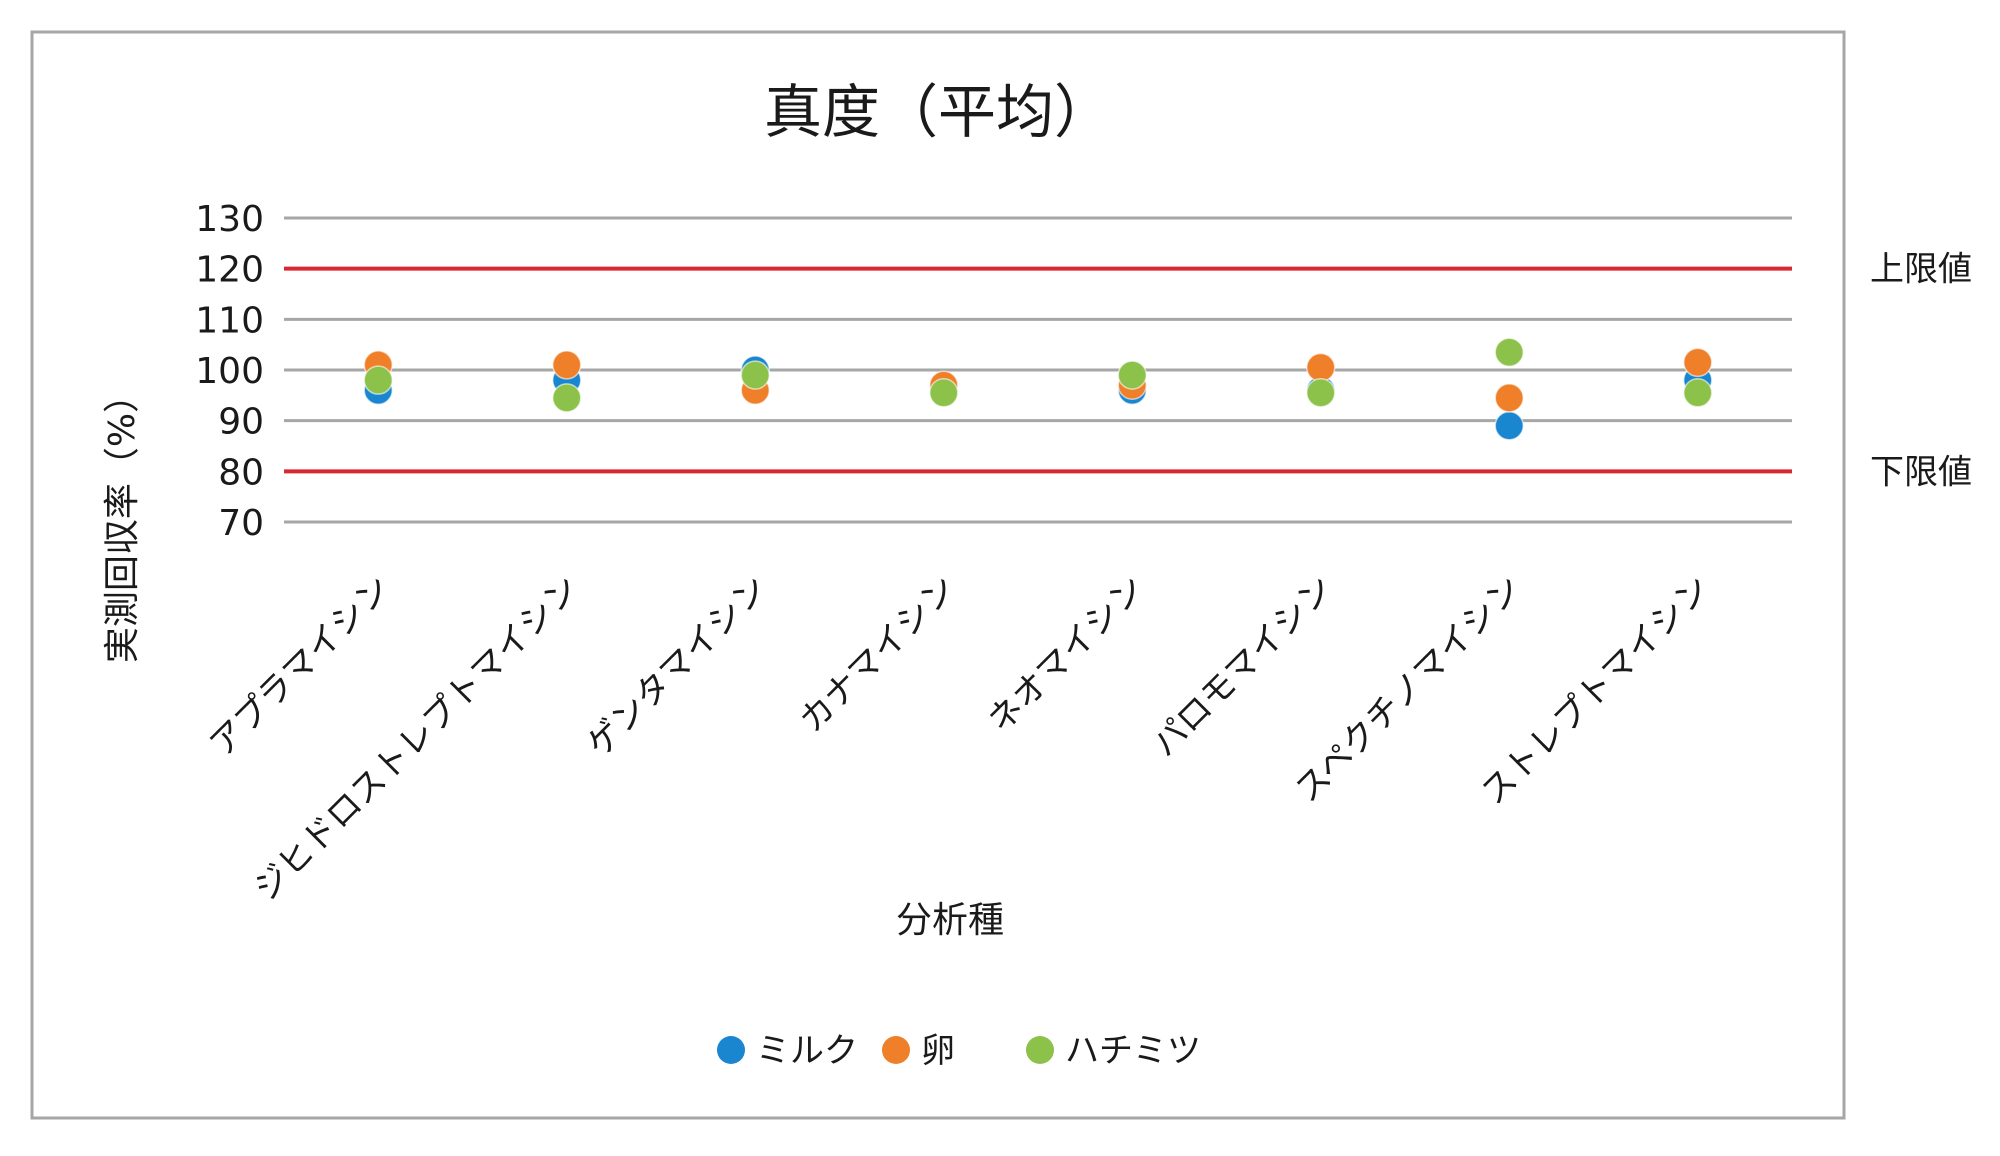  What do you see at coordinates (1133, 1051) in the screenshot?
I see `legend-label: ハチミツ` at bounding box center [1133, 1051].